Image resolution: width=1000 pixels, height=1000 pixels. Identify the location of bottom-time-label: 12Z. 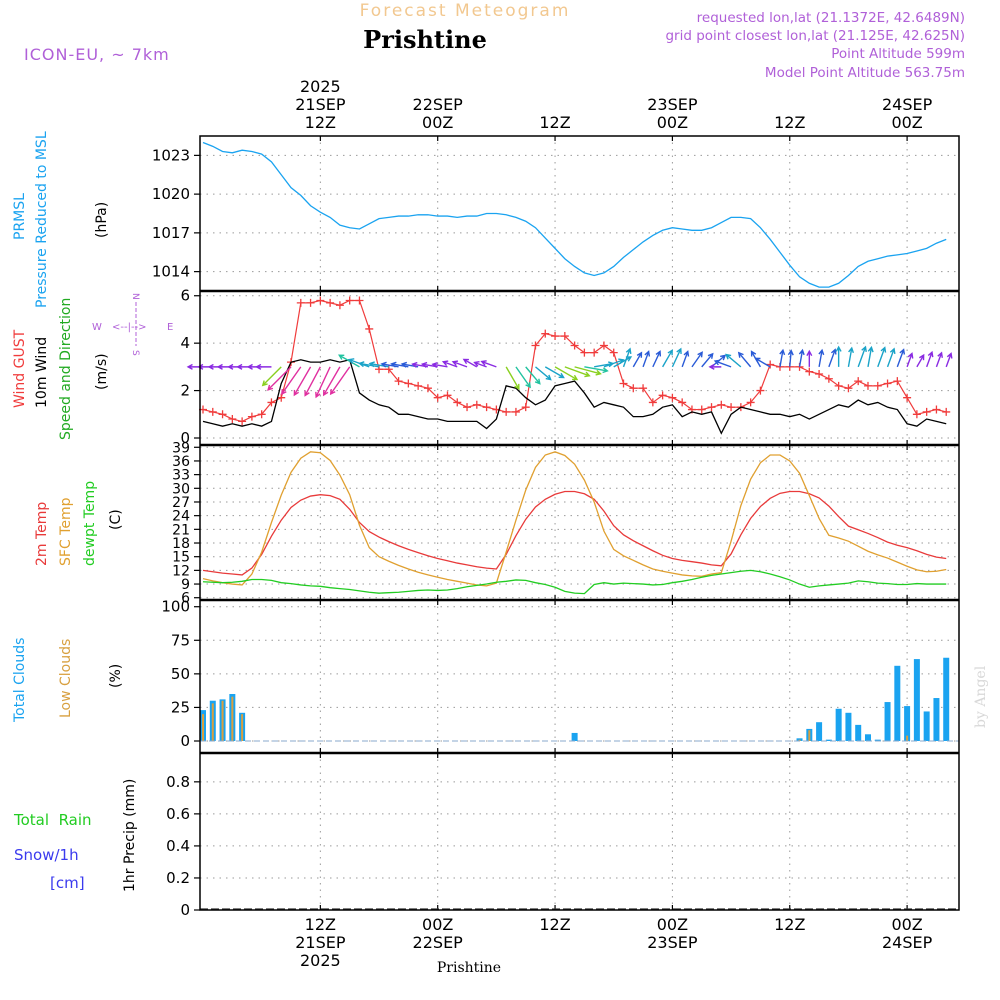
(554, 924).